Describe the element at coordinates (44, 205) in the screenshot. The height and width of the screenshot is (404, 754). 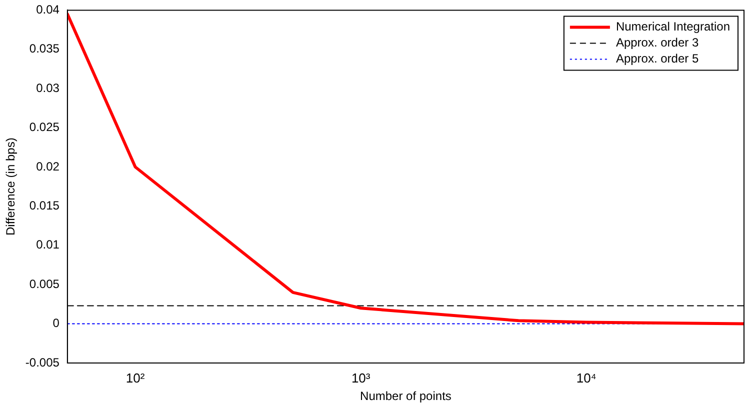
I see `y-tick-label: 0.015` at that location.